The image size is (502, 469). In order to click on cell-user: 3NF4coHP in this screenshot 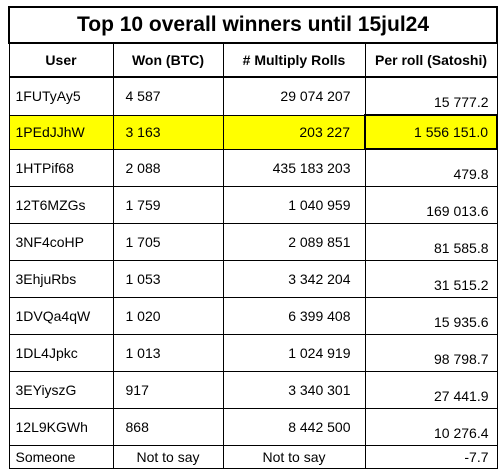, I will do `click(61, 242)`.